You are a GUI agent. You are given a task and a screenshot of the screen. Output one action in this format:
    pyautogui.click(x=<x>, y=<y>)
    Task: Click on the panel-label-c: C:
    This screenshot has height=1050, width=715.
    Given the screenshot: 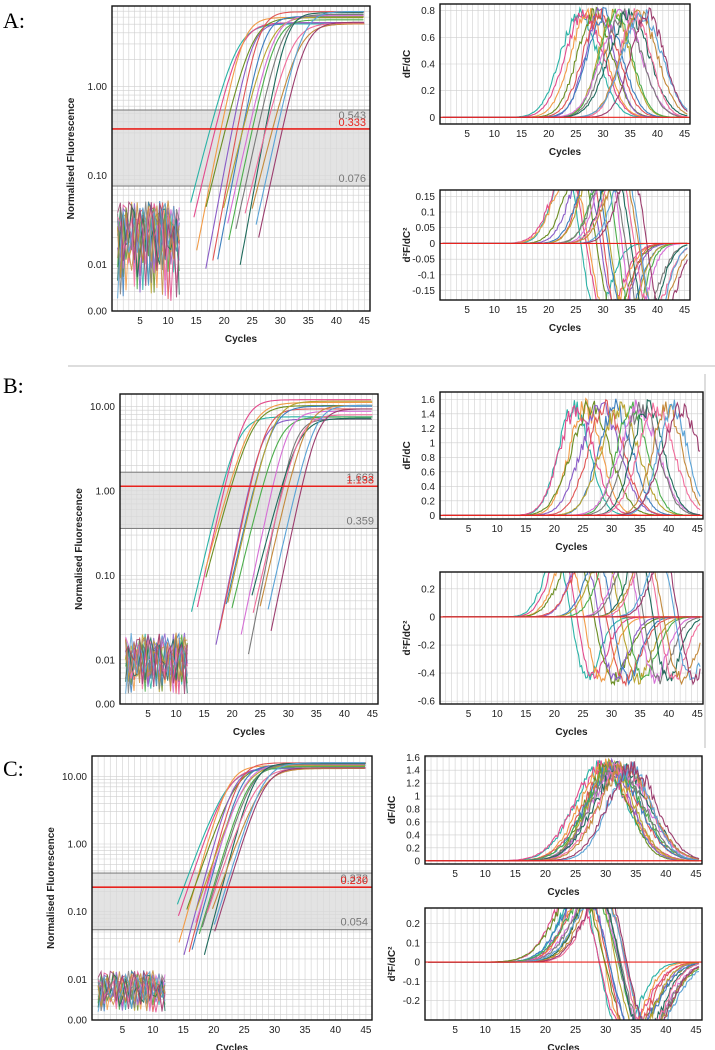 What is the action you would take?
    pyautogui.click(x=13, y=768)
    